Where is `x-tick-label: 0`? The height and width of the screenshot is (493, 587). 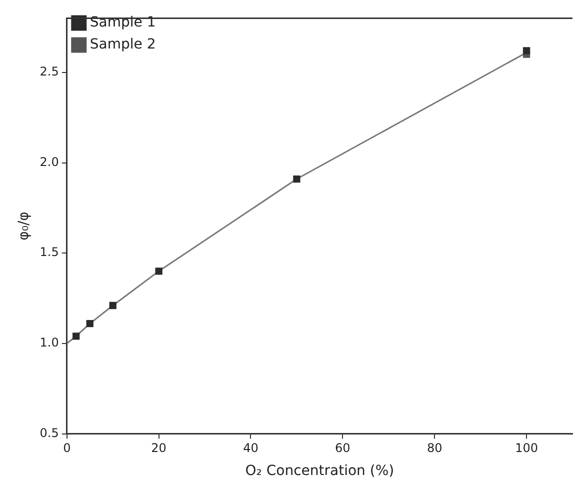
x-tick-label: 0 is located at coordinates (67, 448).